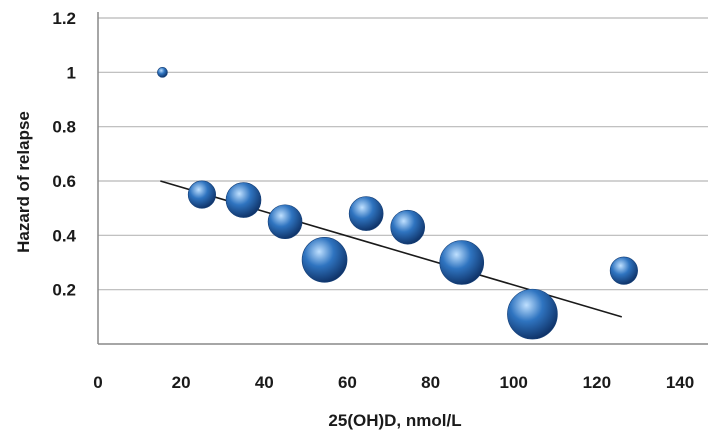  I want to click on y-tick-label-5: 1.2, so click(64, 18).